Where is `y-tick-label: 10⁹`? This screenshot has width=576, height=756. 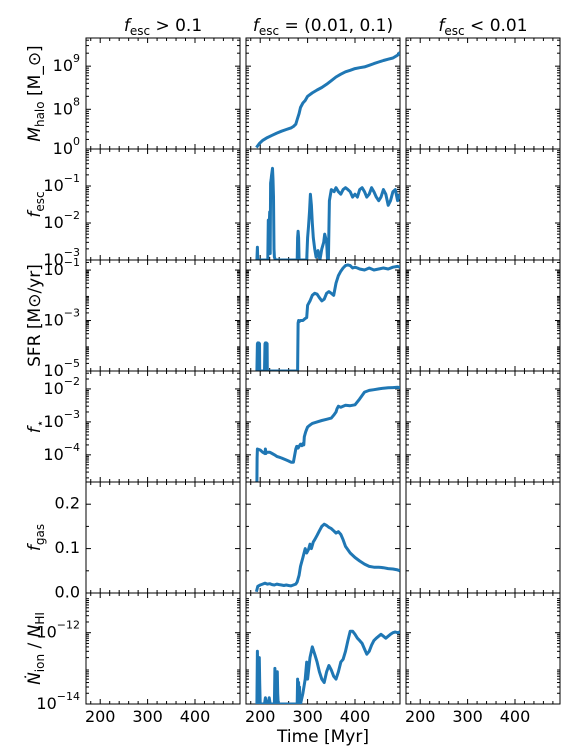 y-tick-label: 10⁹ is located at coordinates (66, 63).